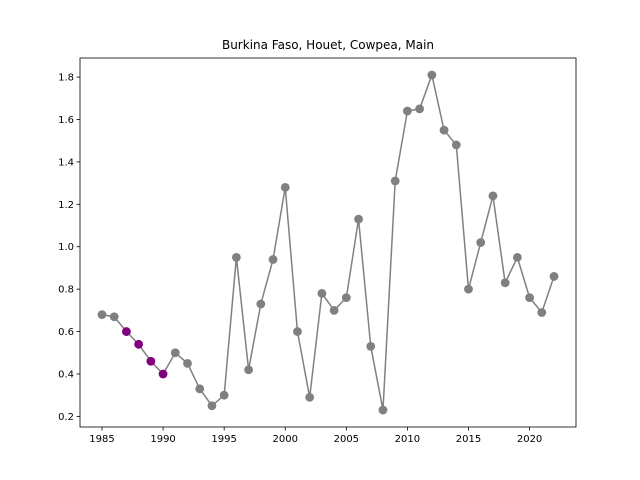  Describe the element at coordinates (66, 120) in the screenshot. I see `y-tick-label: 1.6` at that location.